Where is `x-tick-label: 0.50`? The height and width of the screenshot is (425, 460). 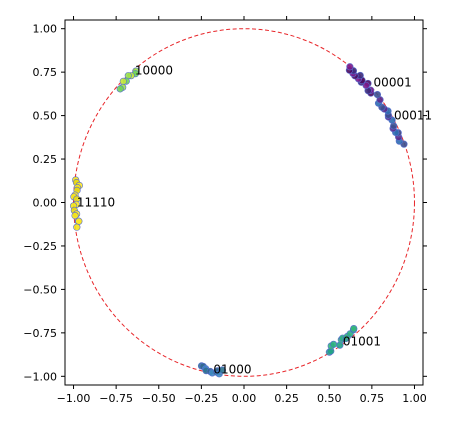 x-tick-label: 0.50 is located at coordinates (329, 398).